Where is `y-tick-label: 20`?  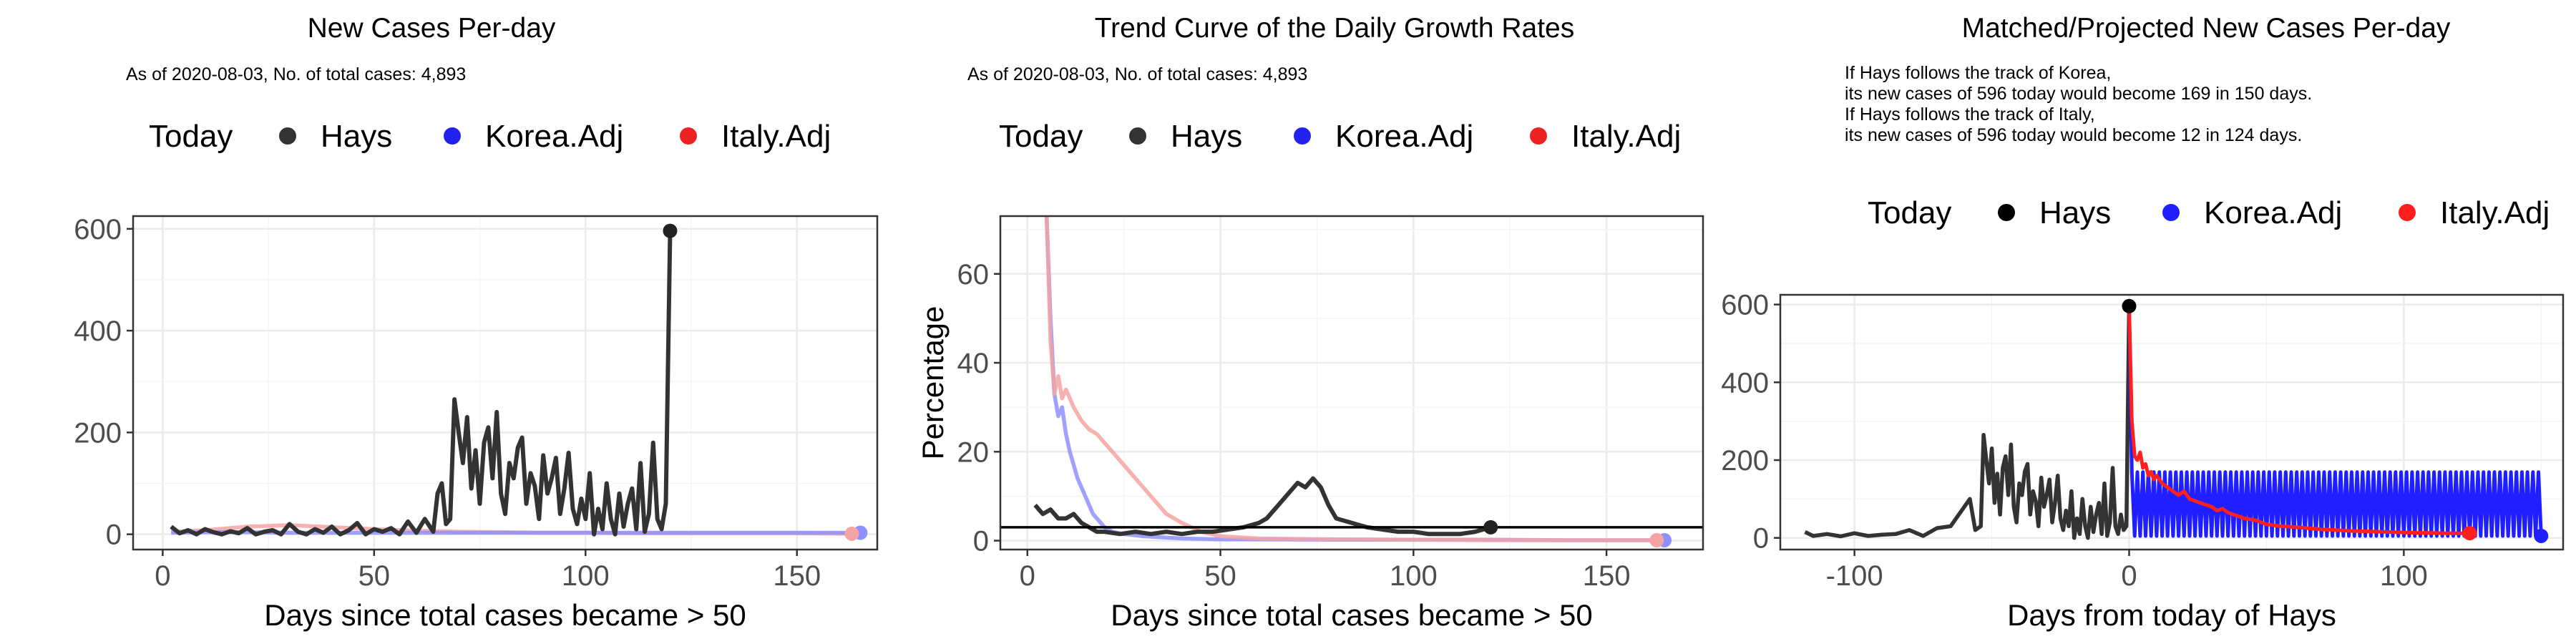
y-tick-label: 20 is located at coordinates (973, 452).